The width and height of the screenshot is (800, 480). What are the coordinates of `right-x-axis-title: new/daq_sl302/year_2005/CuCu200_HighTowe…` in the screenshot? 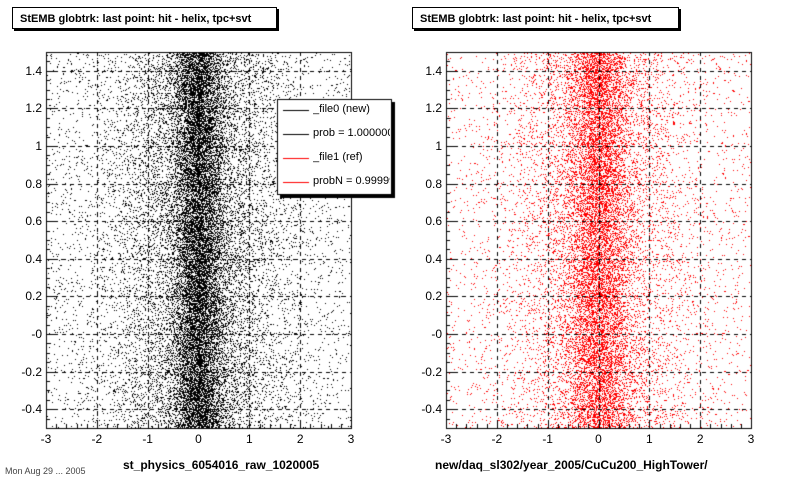 It's located at (571, 465).